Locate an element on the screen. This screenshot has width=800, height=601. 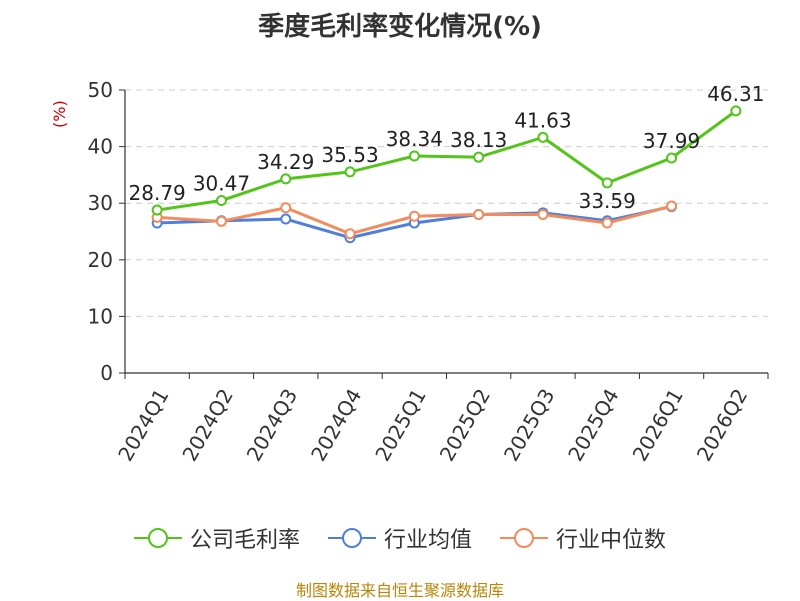
x-tick-label: 2024Q2 is located at coordinates (207, 425).